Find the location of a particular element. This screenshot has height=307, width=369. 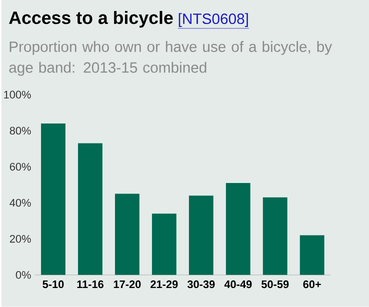

y-tick-label: 0% is located at coordinates (23, 275).